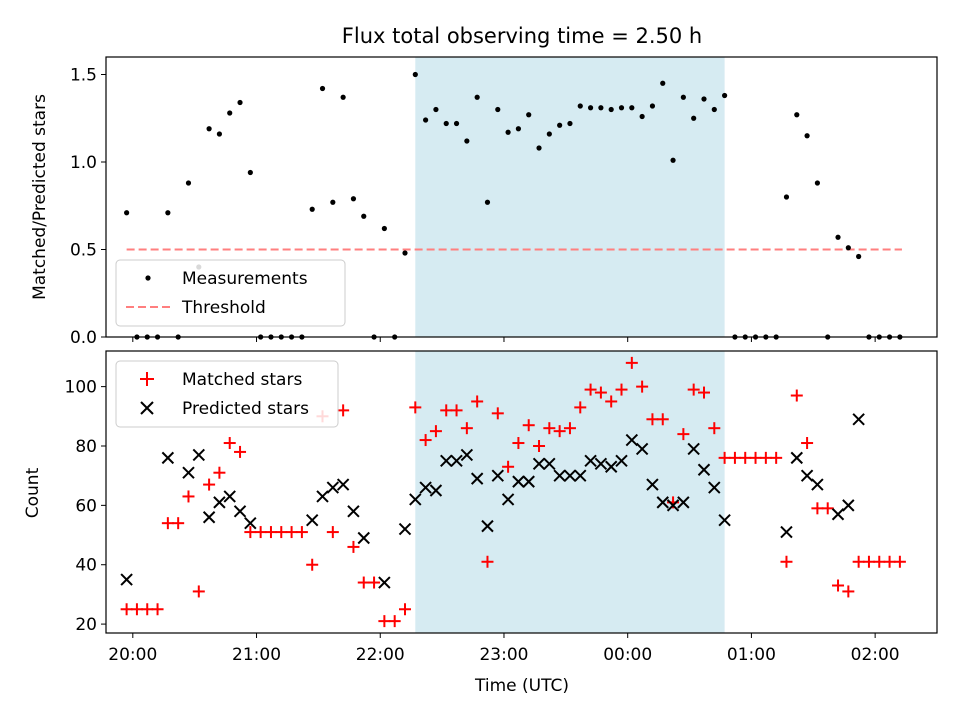  I want to click on top-y-tick-label: 0.5, so click(83, 251).